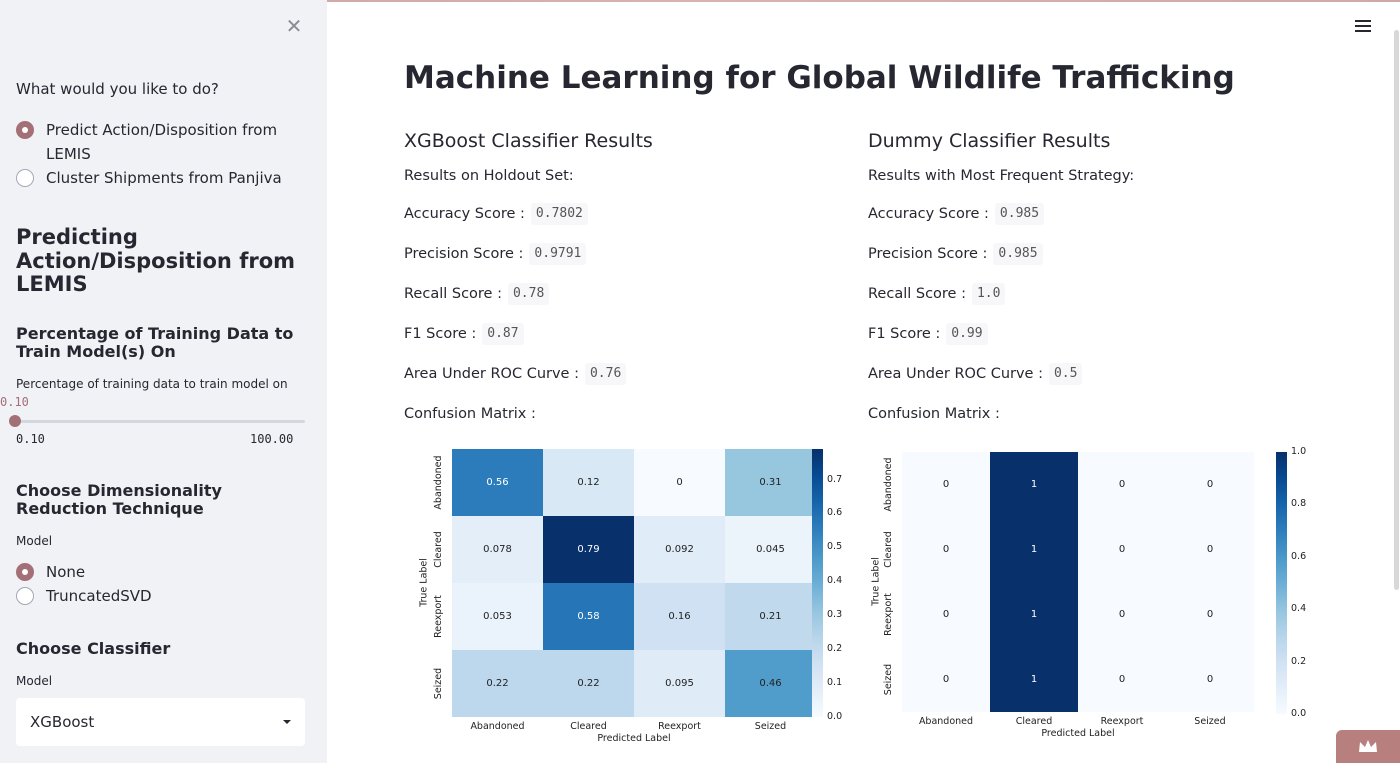  What do you see at coordinates (1299, 504) in the screenshot?
I see `colorbar-tick-label: 0.8` at bounding box center [1299, 504].